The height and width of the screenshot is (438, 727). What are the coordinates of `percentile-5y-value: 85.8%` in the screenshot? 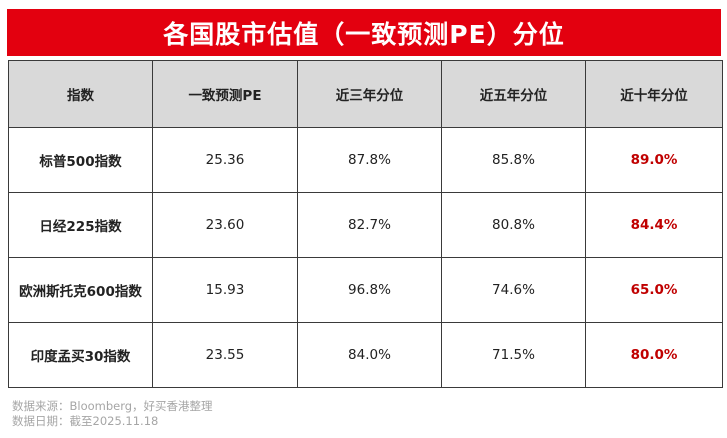 It's located at (513, 160).